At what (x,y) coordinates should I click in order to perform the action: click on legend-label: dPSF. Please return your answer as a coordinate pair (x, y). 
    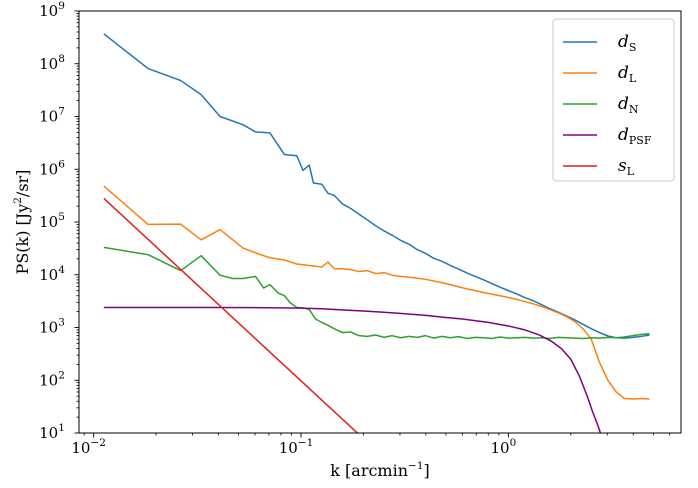
    Looking at the image, I should click on (635, 136).